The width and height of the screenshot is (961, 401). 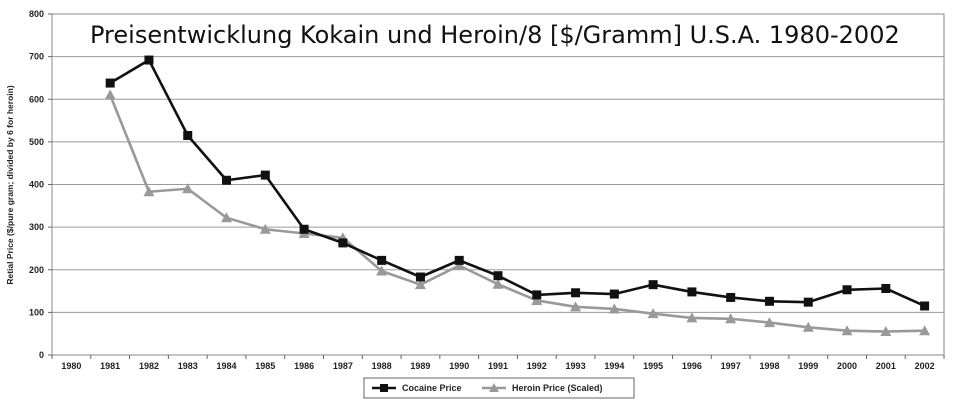 What do you see at coordinates (614, 366) in the screenshot?
I see `x-tick-label: 1994` at bounding box center [614, 366].